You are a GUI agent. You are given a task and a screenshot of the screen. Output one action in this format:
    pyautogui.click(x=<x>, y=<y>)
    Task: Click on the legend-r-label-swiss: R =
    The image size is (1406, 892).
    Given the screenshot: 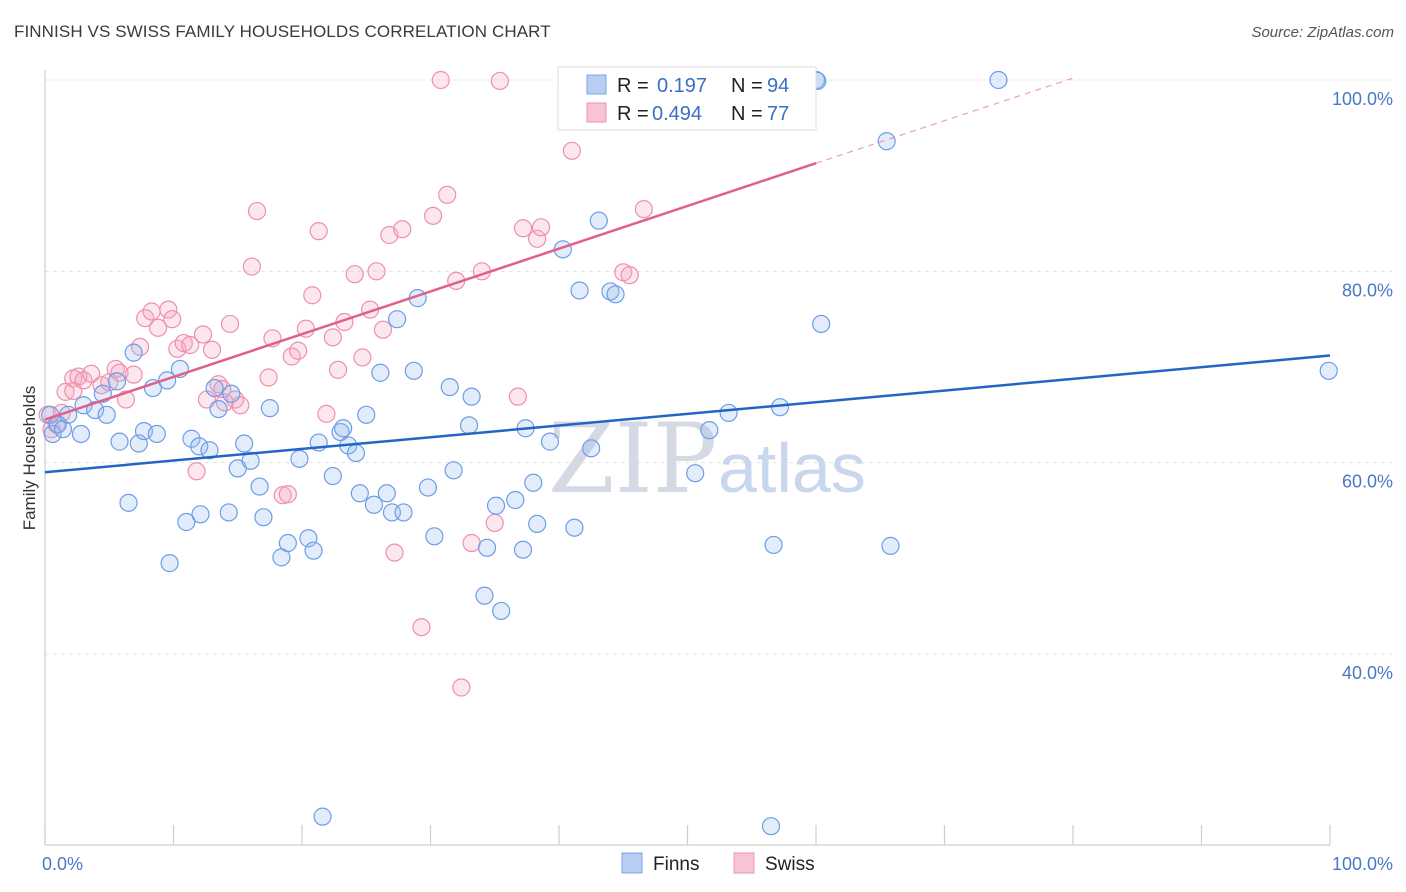 What is the action you would take?
    pyautogui.click(x=633, y=114)
    